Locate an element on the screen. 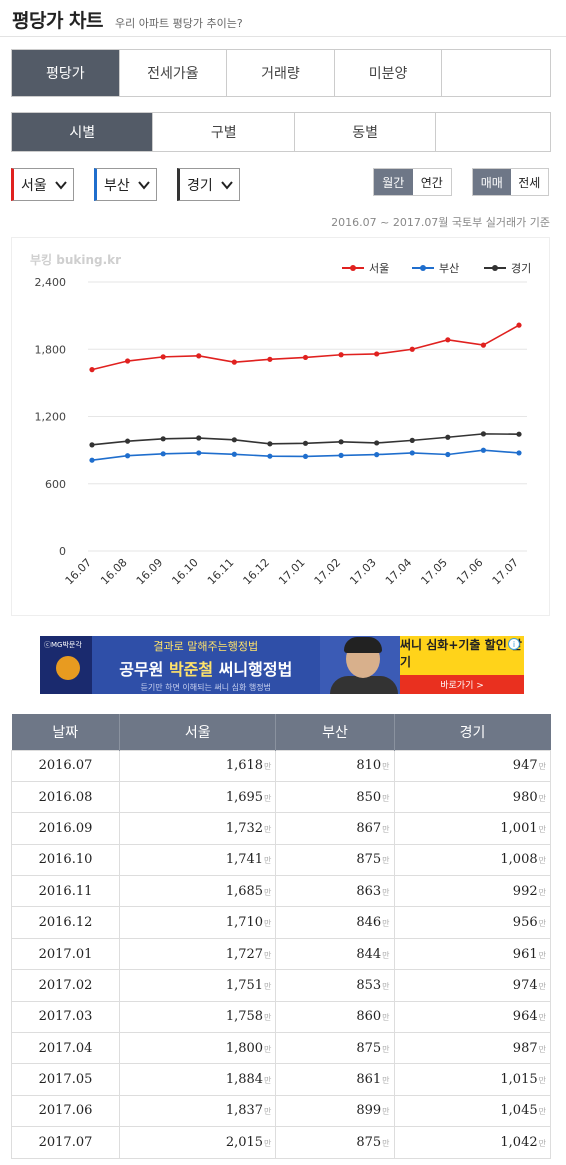 This screenshot has width=566, height=1165. cell-gyeonggi: 974만 is located at coordinates (472, 985).